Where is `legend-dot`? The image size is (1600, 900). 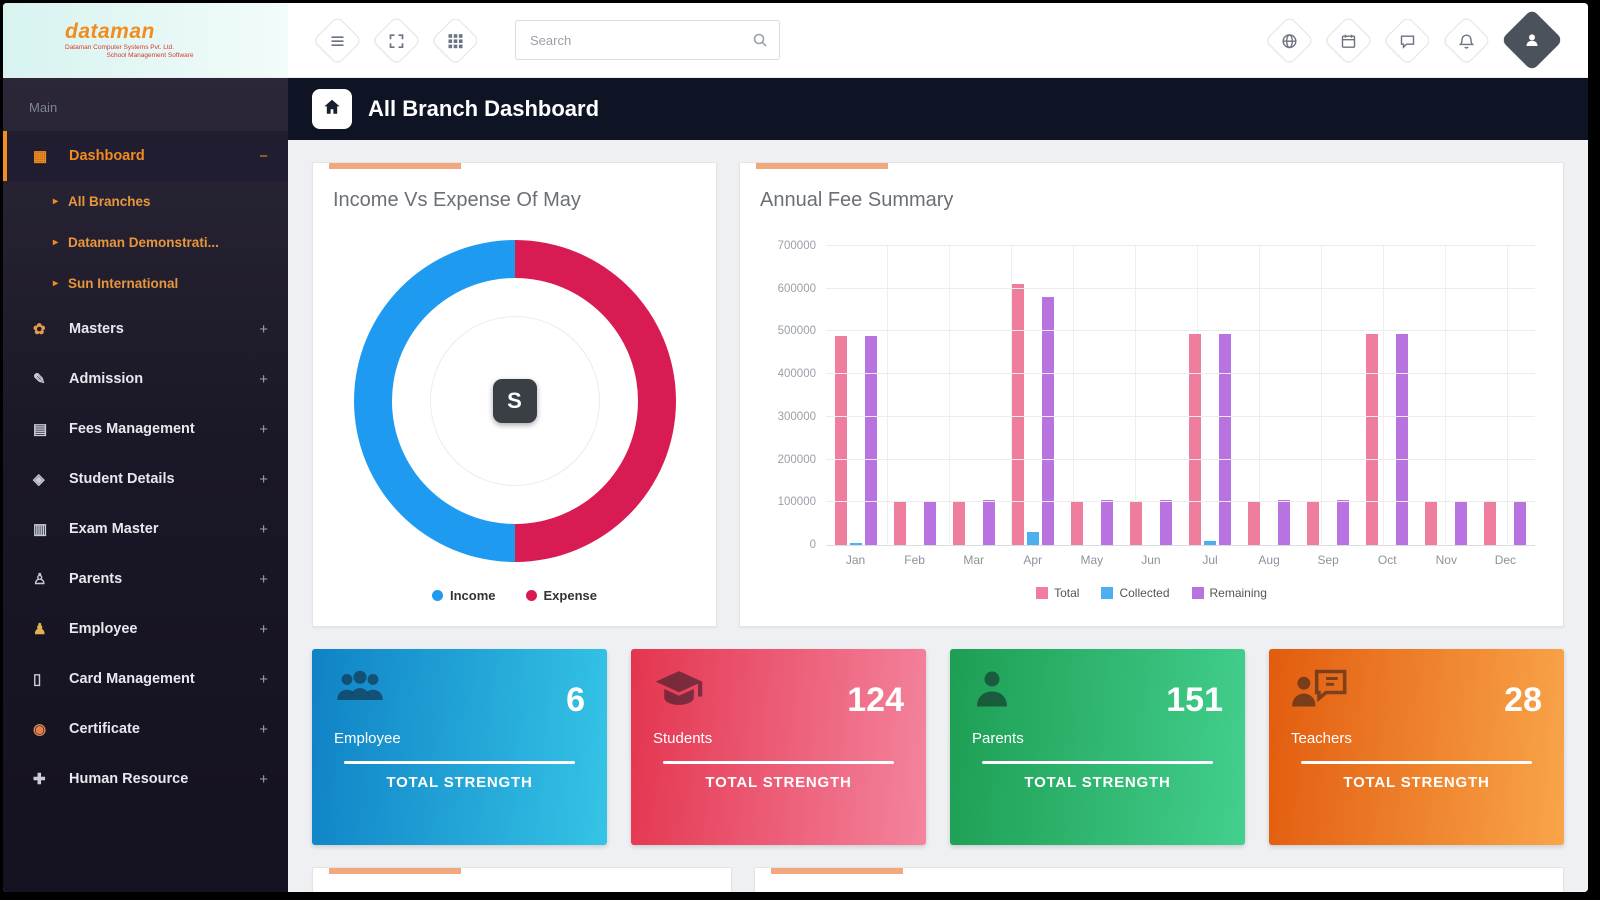 legend-dot is located at coordinates (531, 595).